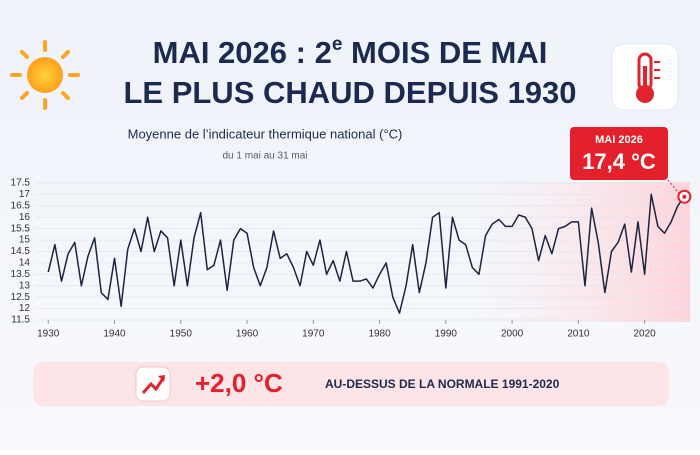  Describe the element at coordinates (619, 140) in the screenshot. I see `callout-title: MAI 2026` at that location.